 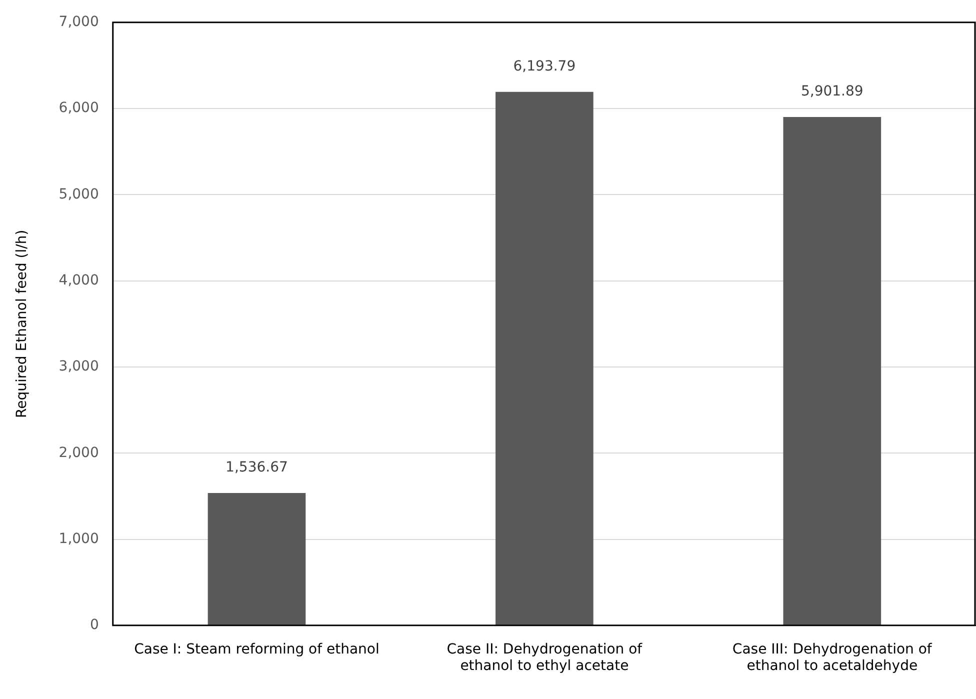 What do you see at coordinates (78, 538) in the screenshot?
I see `y-tick-label: 1,000` at bounding box center [78, 538].